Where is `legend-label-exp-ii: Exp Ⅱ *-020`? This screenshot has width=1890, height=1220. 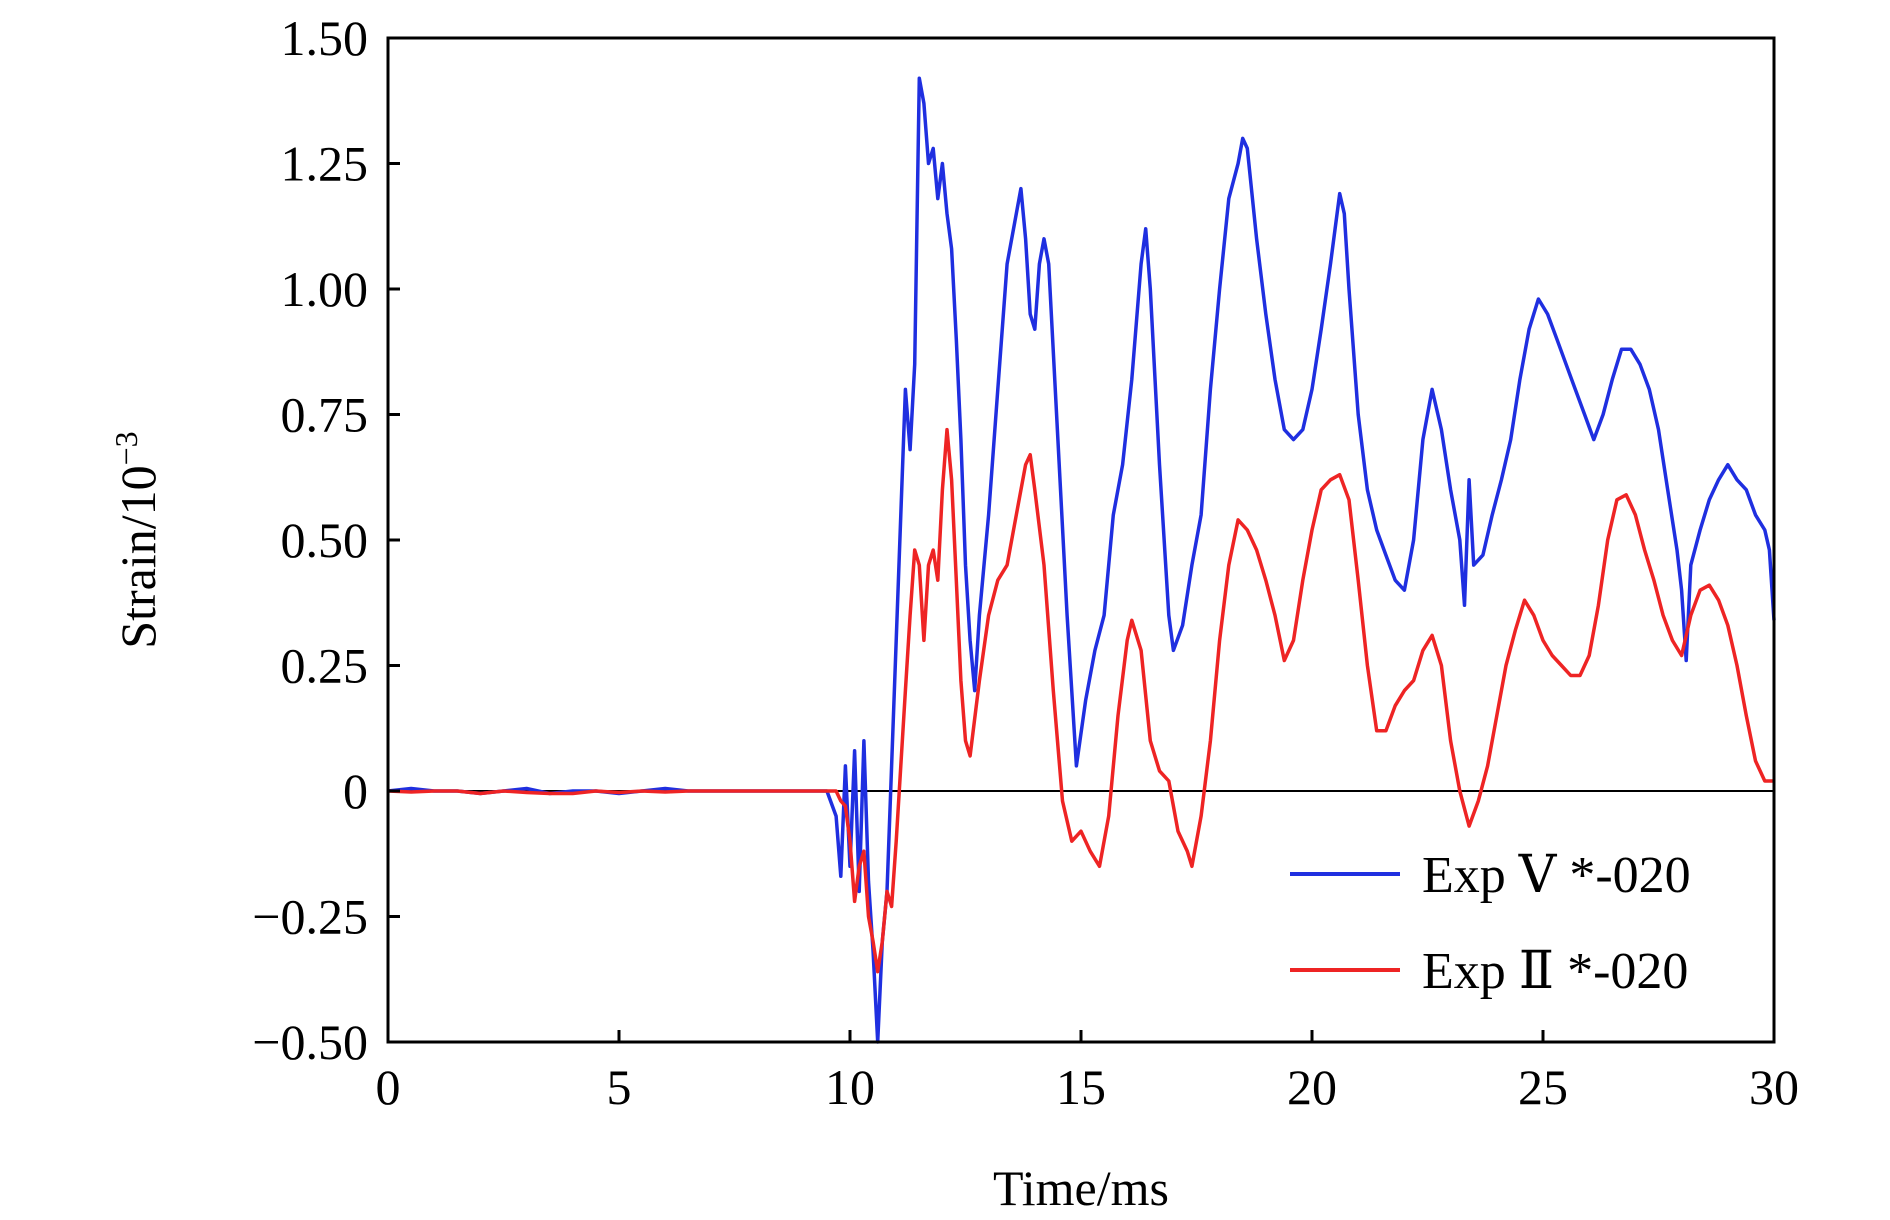
legend-label-exp-ii: Exp Ⅱ *-020 is located at coordinates (1555, 971).